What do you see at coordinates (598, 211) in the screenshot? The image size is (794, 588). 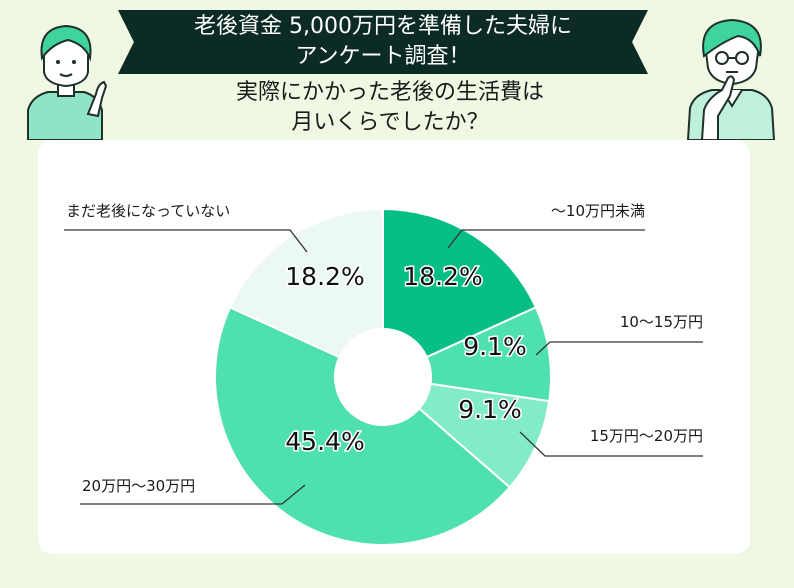 I see `category-label-1: 〜10万円未満` at bounding box center [598, 211].